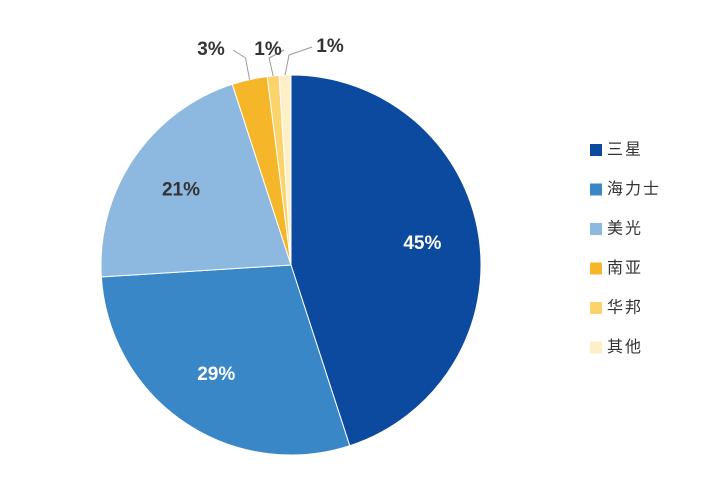 This screenshot has height=495, width=727. What do you see at coordinates (216, 374) in the screenshot?
I see `slice-label: 29%` at bounding box center [216, 374].